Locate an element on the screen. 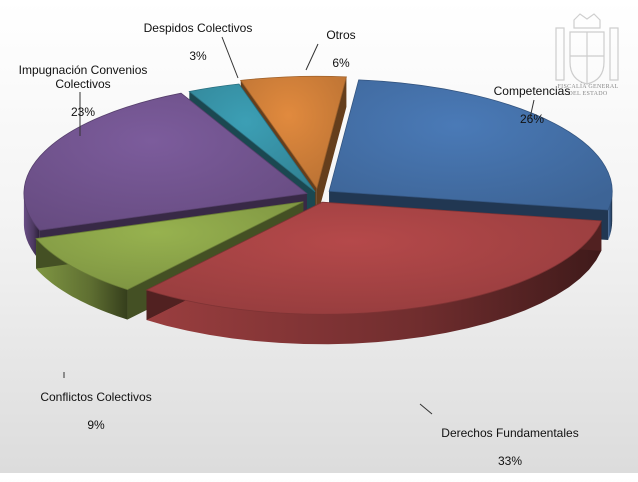 This screenshot has height=482, width=638. label-impugnacion-convenios: Impugnación Convenios Colectivos 23% is located at coordinates (83, 91).